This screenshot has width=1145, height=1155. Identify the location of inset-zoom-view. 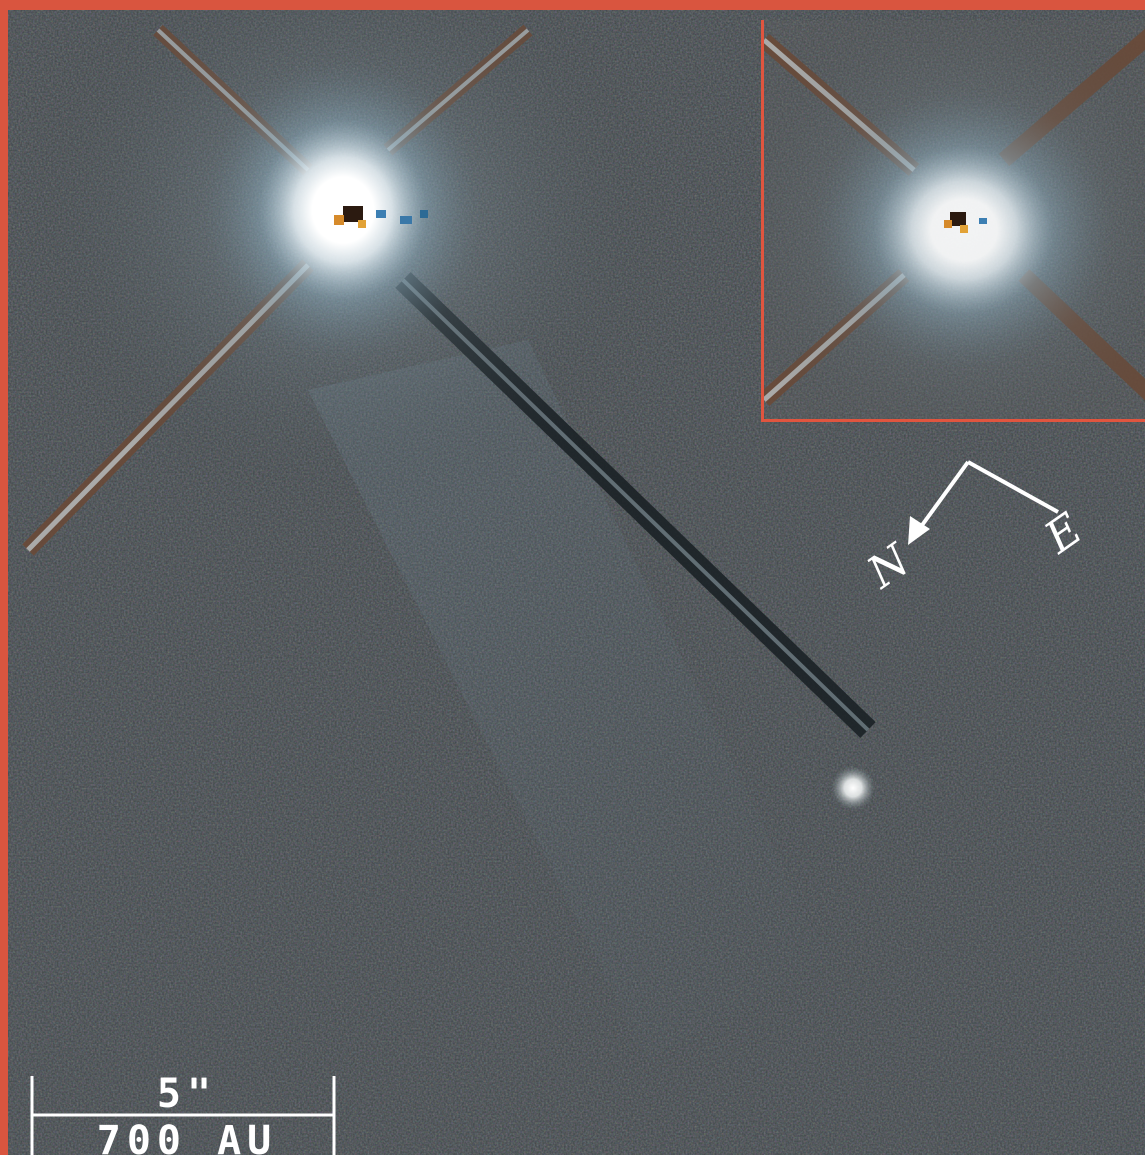
(954, 219).